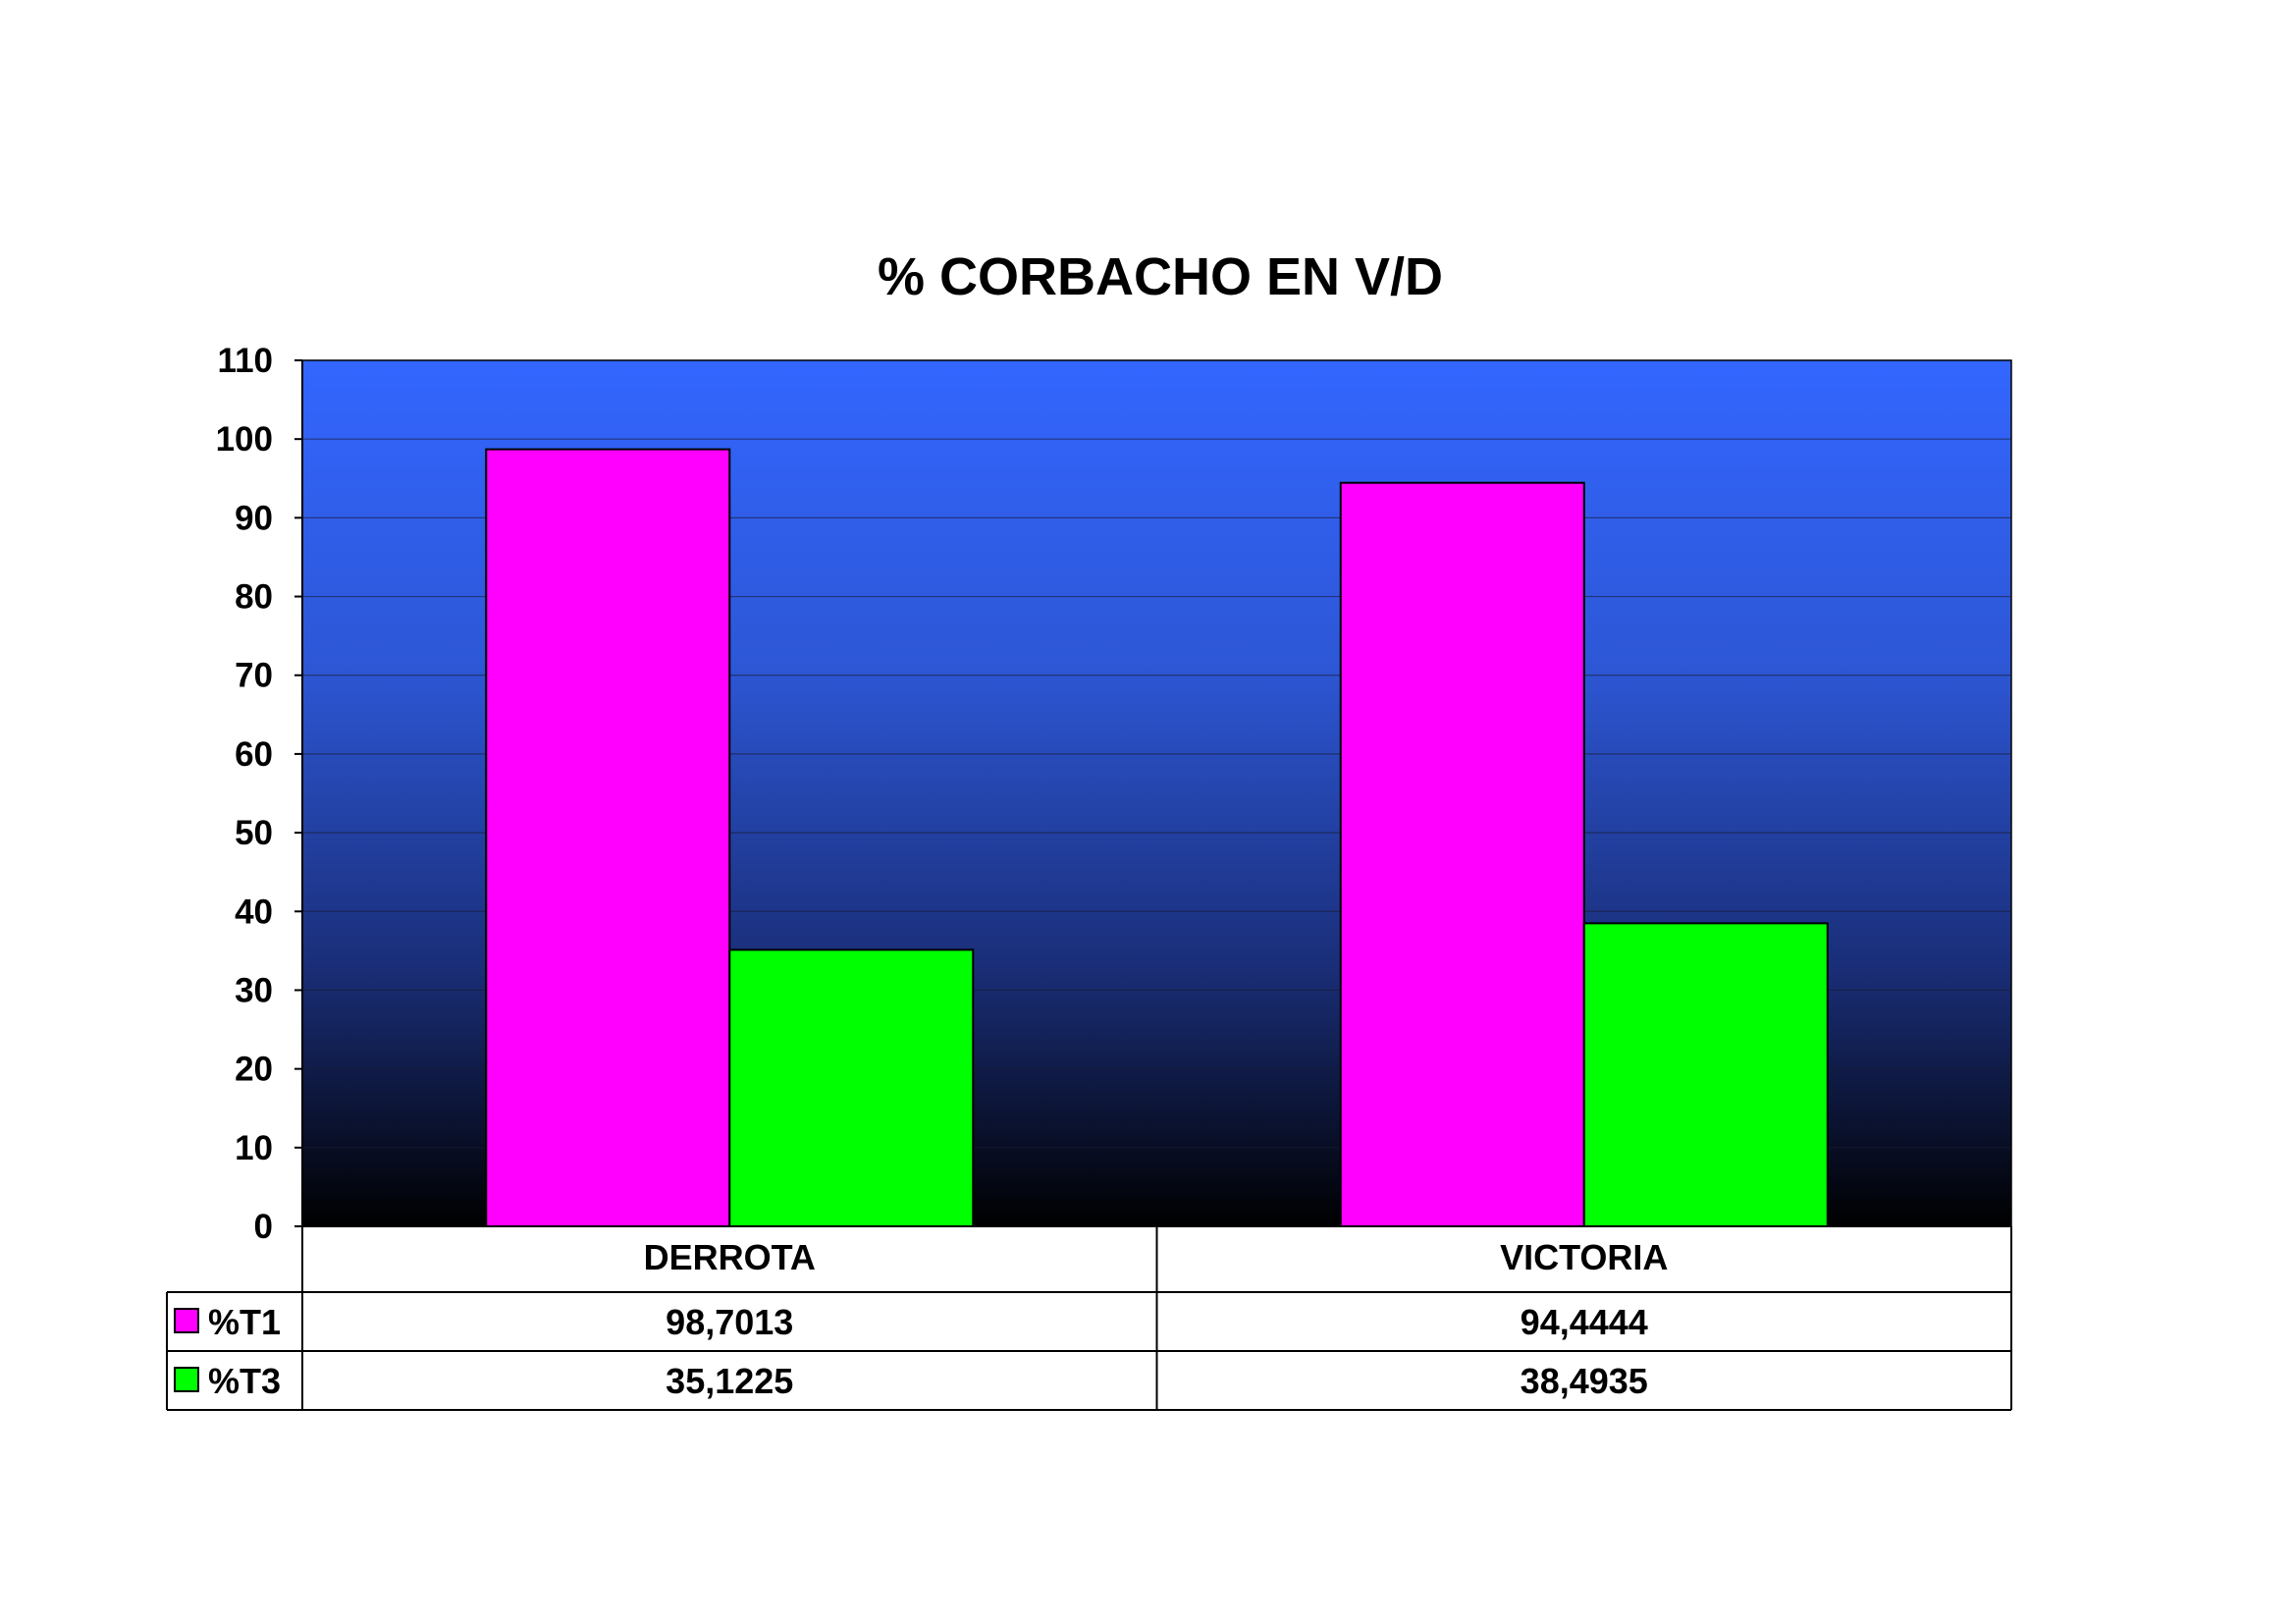  What do you see at coordinates (254, 754) in the screenshot?
I see `y-tick-label: 60` at bounding box center [254, 754].